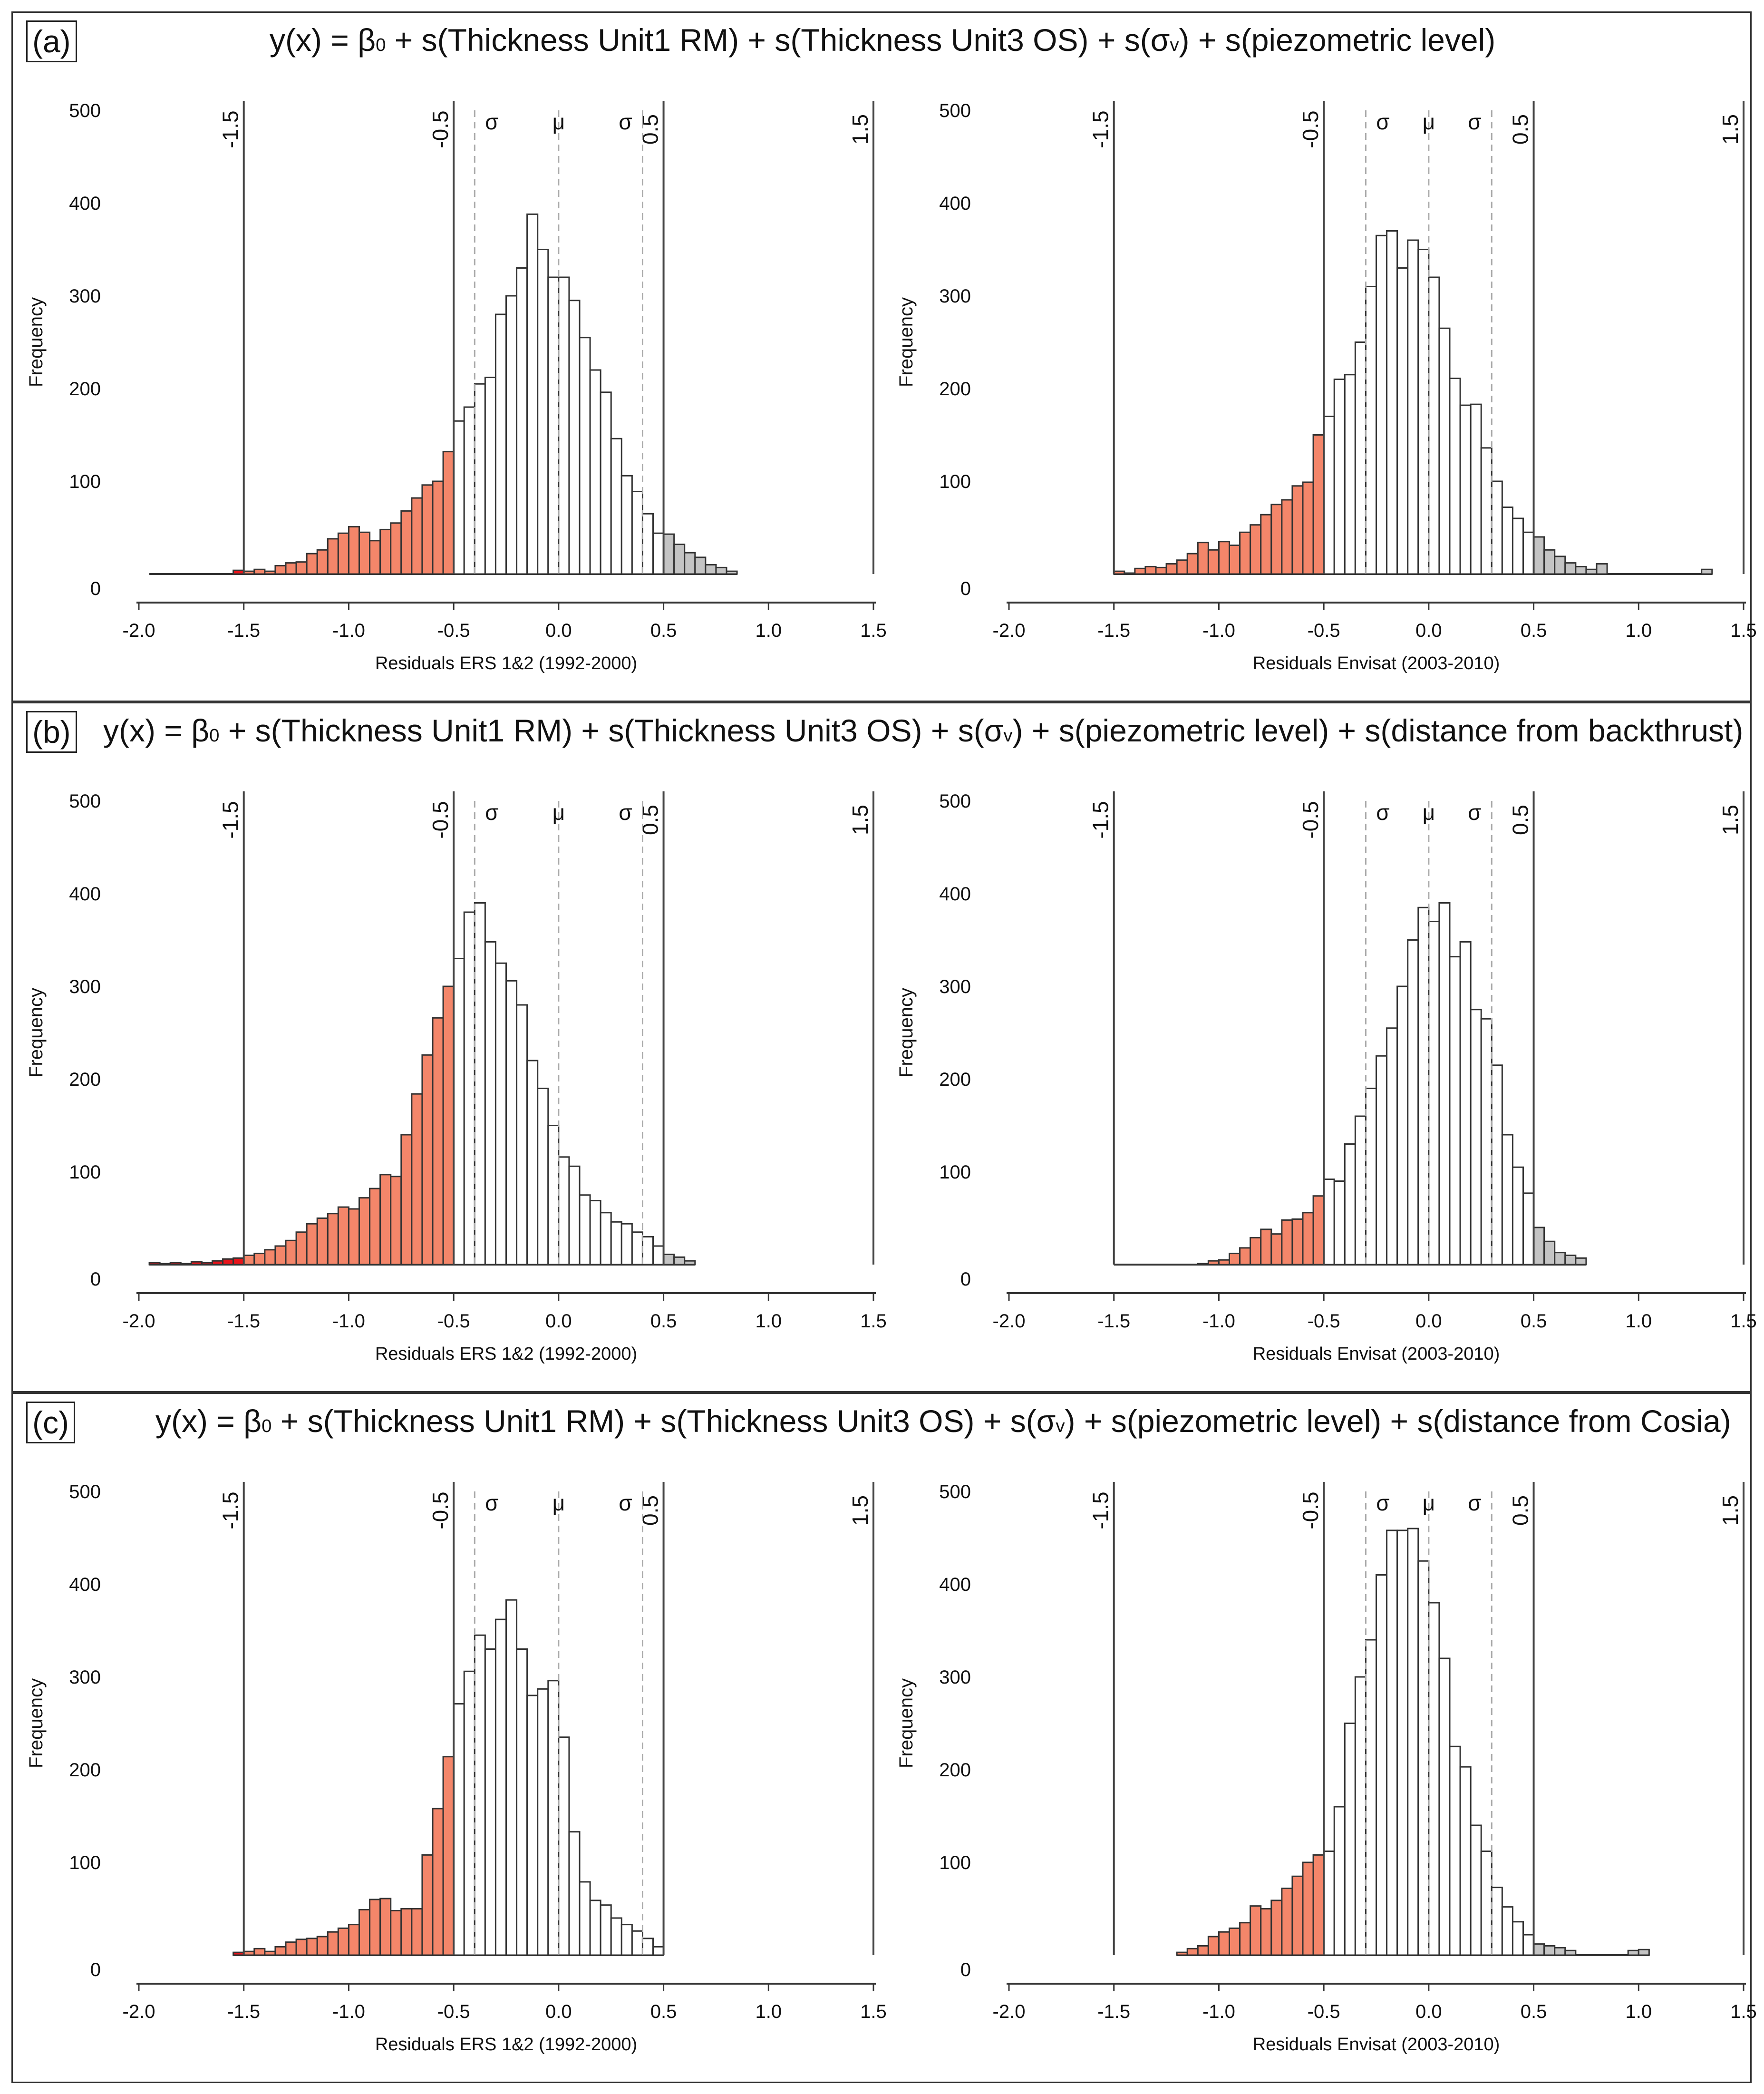 The height and width of the screenshot is (2094, 1764). What do you see at coordinates (1638, 2011) in the screenshot?
I see `x-tick-label: 1.0` at bounding box center [1638, 2011].